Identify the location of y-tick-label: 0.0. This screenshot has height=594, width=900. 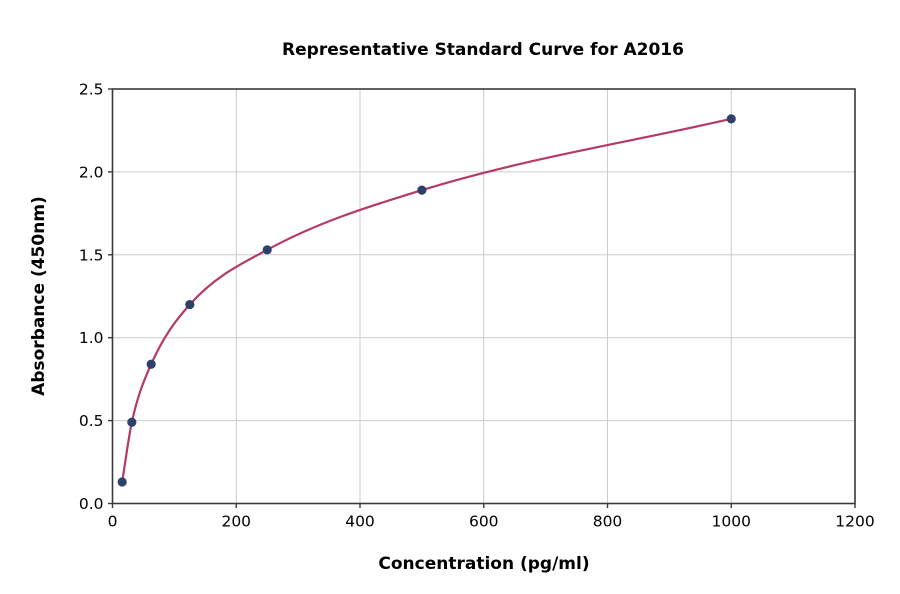
(91, 504).